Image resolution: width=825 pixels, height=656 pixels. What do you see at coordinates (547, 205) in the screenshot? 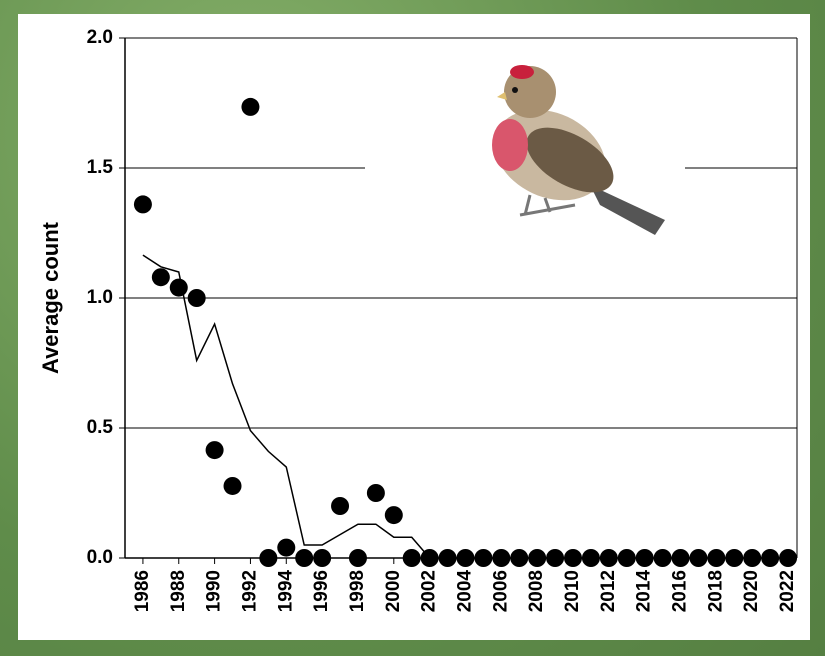
I see `bird-legs` at bounding box center [547, 205].